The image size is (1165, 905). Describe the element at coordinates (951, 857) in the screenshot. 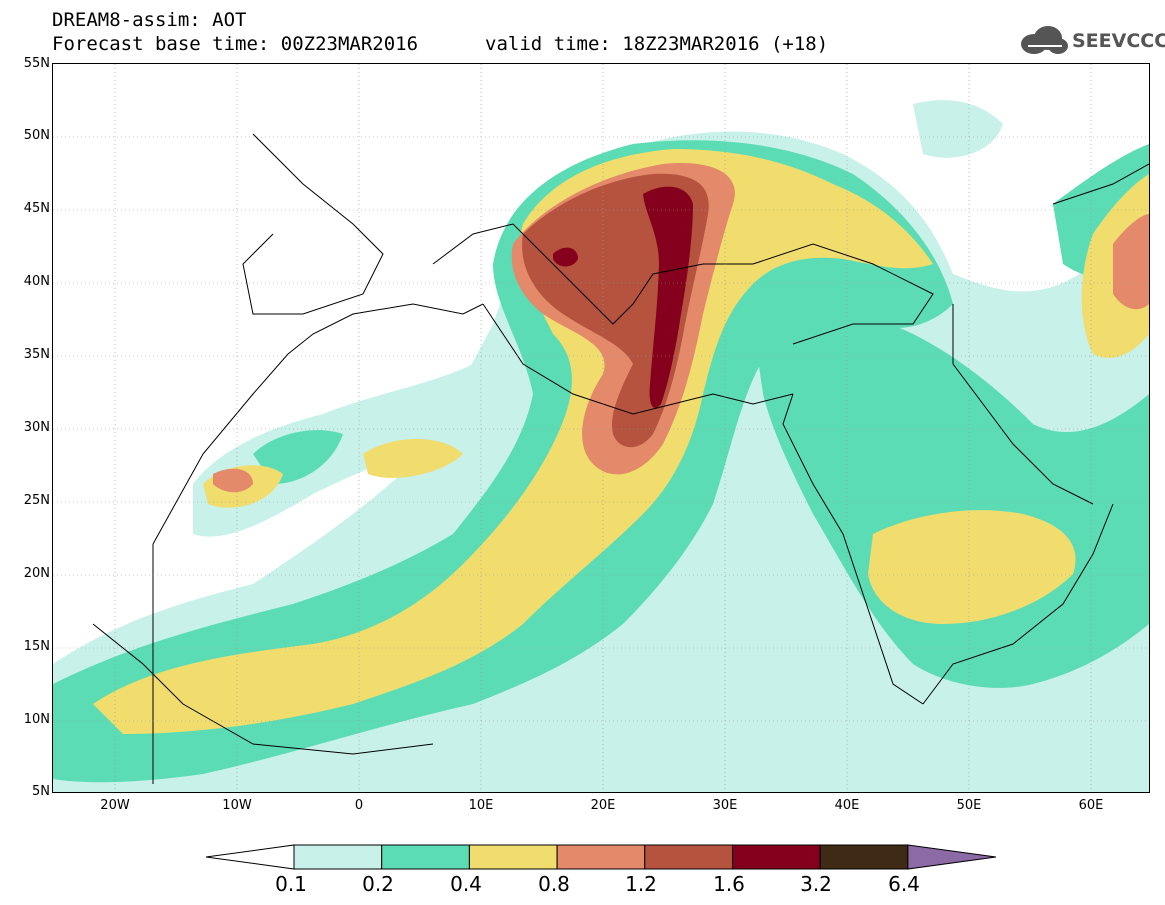

I see `colorbar-over-triangle` at that location.